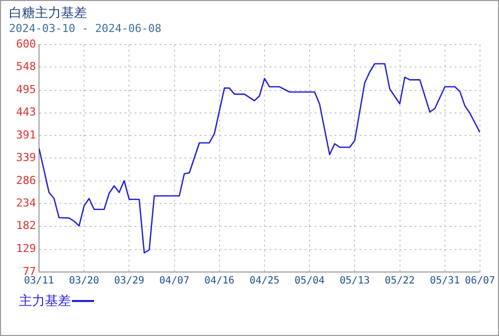  I want to click on x-tick-label: 04/16, so click(219, 281).